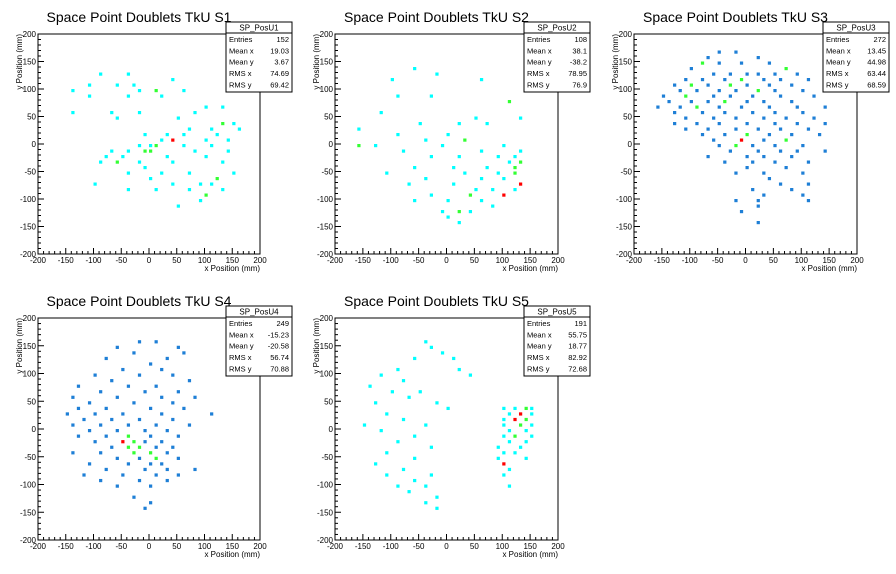 The width and height of the screenshot is (896, 574). What do you see at coordinates (282, 323) in the screenshot?
I see `stats-value: 249` at bounding box center [282, 323].